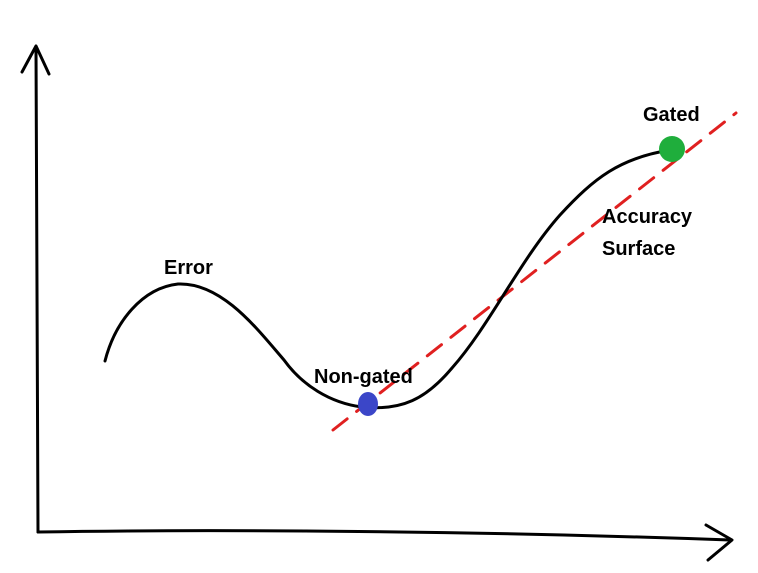  What do you see at coordinates (671, 115) in the screenshot?
I see `gated-label: Gated` at bounding box center [671, 115].